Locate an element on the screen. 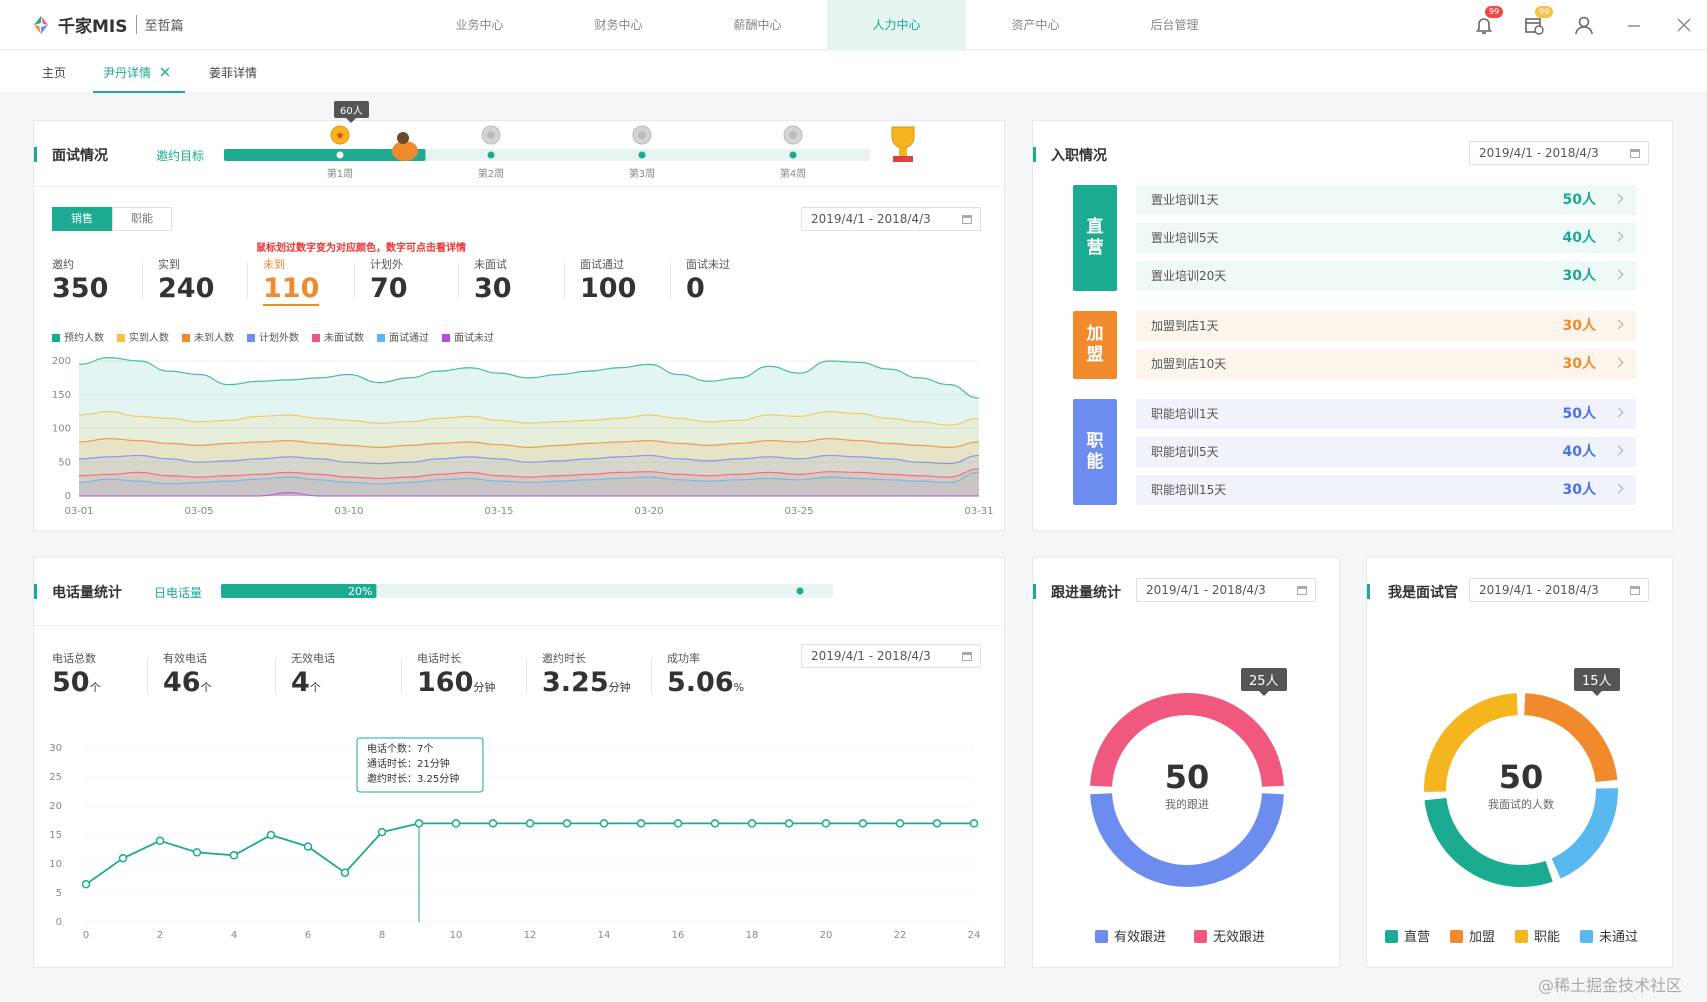  legend-item: 职能 is located at coordinates (1537, 935).